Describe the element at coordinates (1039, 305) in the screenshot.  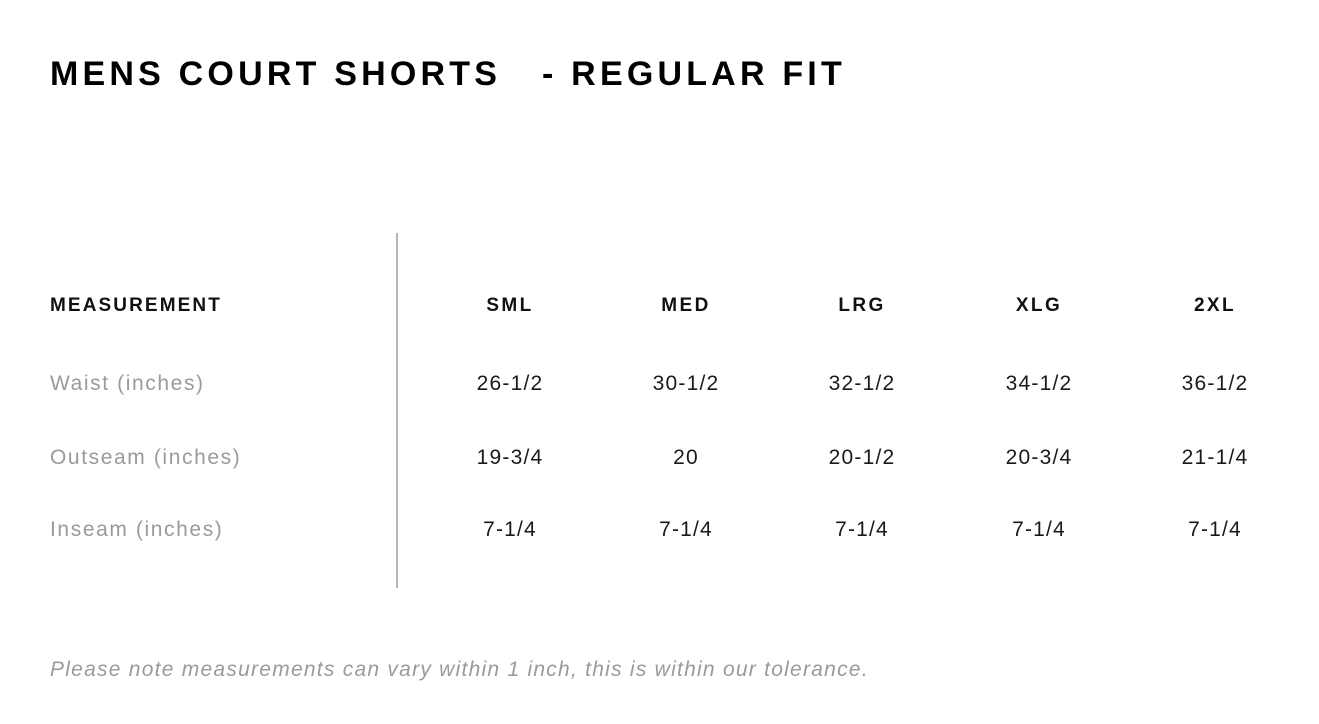
I see `column-header-xlg: XLG` at that location.